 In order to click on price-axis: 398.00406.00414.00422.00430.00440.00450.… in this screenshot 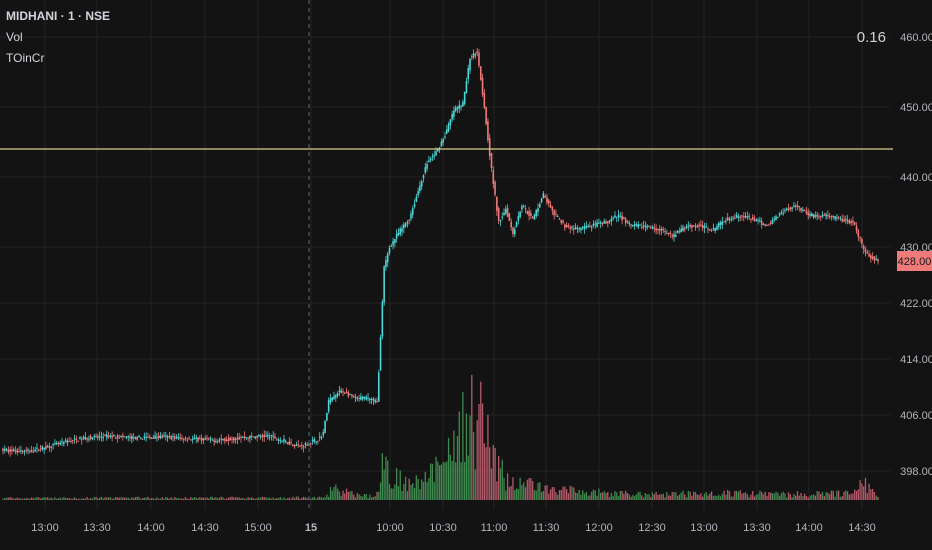, I will do `click(914, 255)`.